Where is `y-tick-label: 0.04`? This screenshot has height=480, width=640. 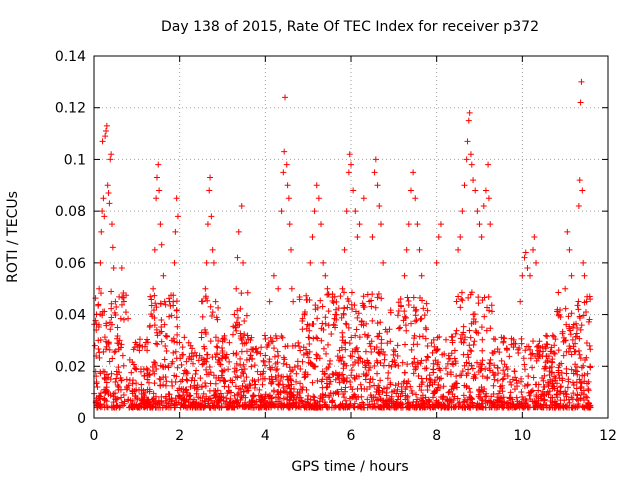
y-tick-label: 0.04 is located at coordinates (70, 316).